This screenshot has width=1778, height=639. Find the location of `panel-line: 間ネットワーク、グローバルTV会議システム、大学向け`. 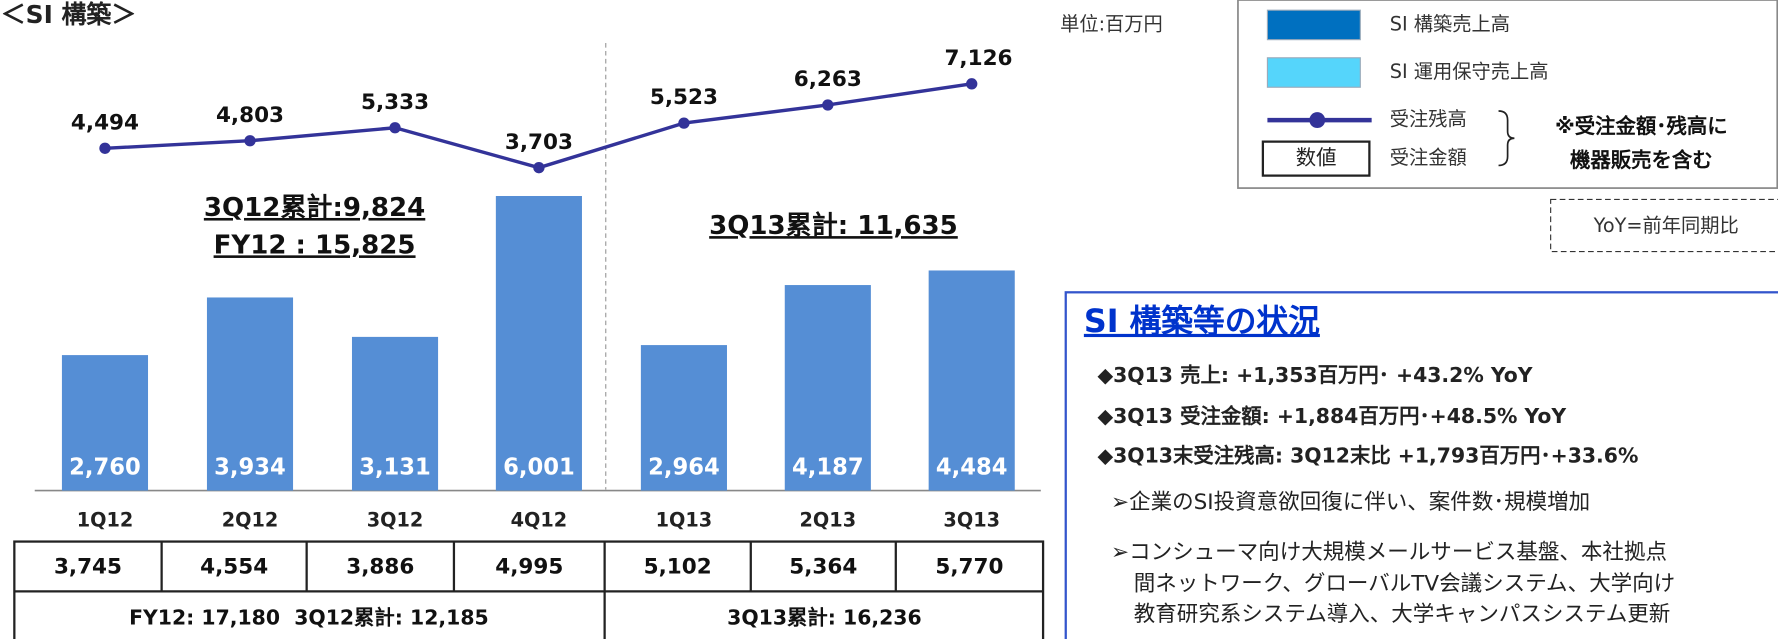

panel-line: 間ネットワーク、グローバルTV会議システム、大学向け is located at coordinates (1404, 584).